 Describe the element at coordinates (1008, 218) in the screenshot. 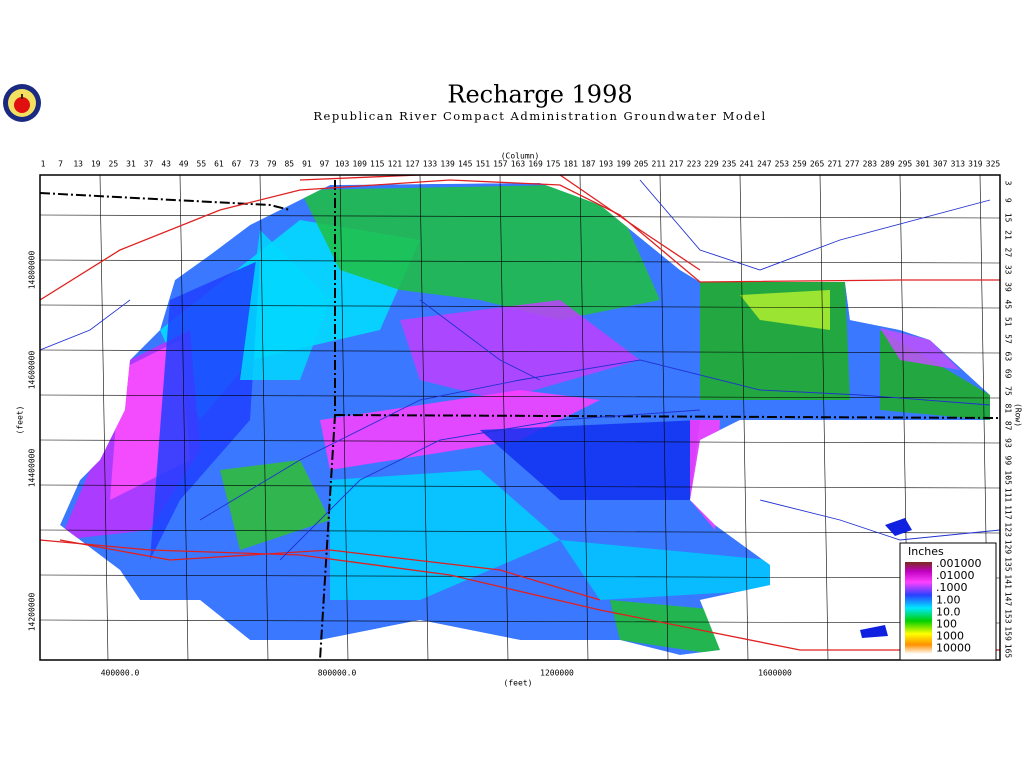

I see `row-label: 15` at that location.